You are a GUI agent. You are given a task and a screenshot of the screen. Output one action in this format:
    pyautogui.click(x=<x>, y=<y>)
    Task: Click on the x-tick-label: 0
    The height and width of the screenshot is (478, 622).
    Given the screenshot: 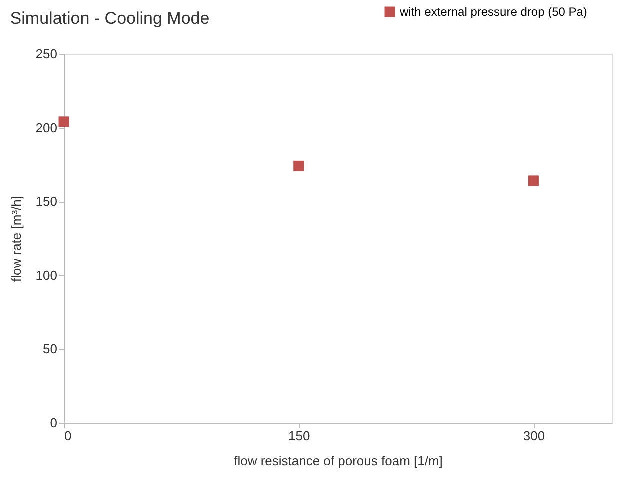 What is the action you would take?
    pyautogui.click(x=68, y=436)
    